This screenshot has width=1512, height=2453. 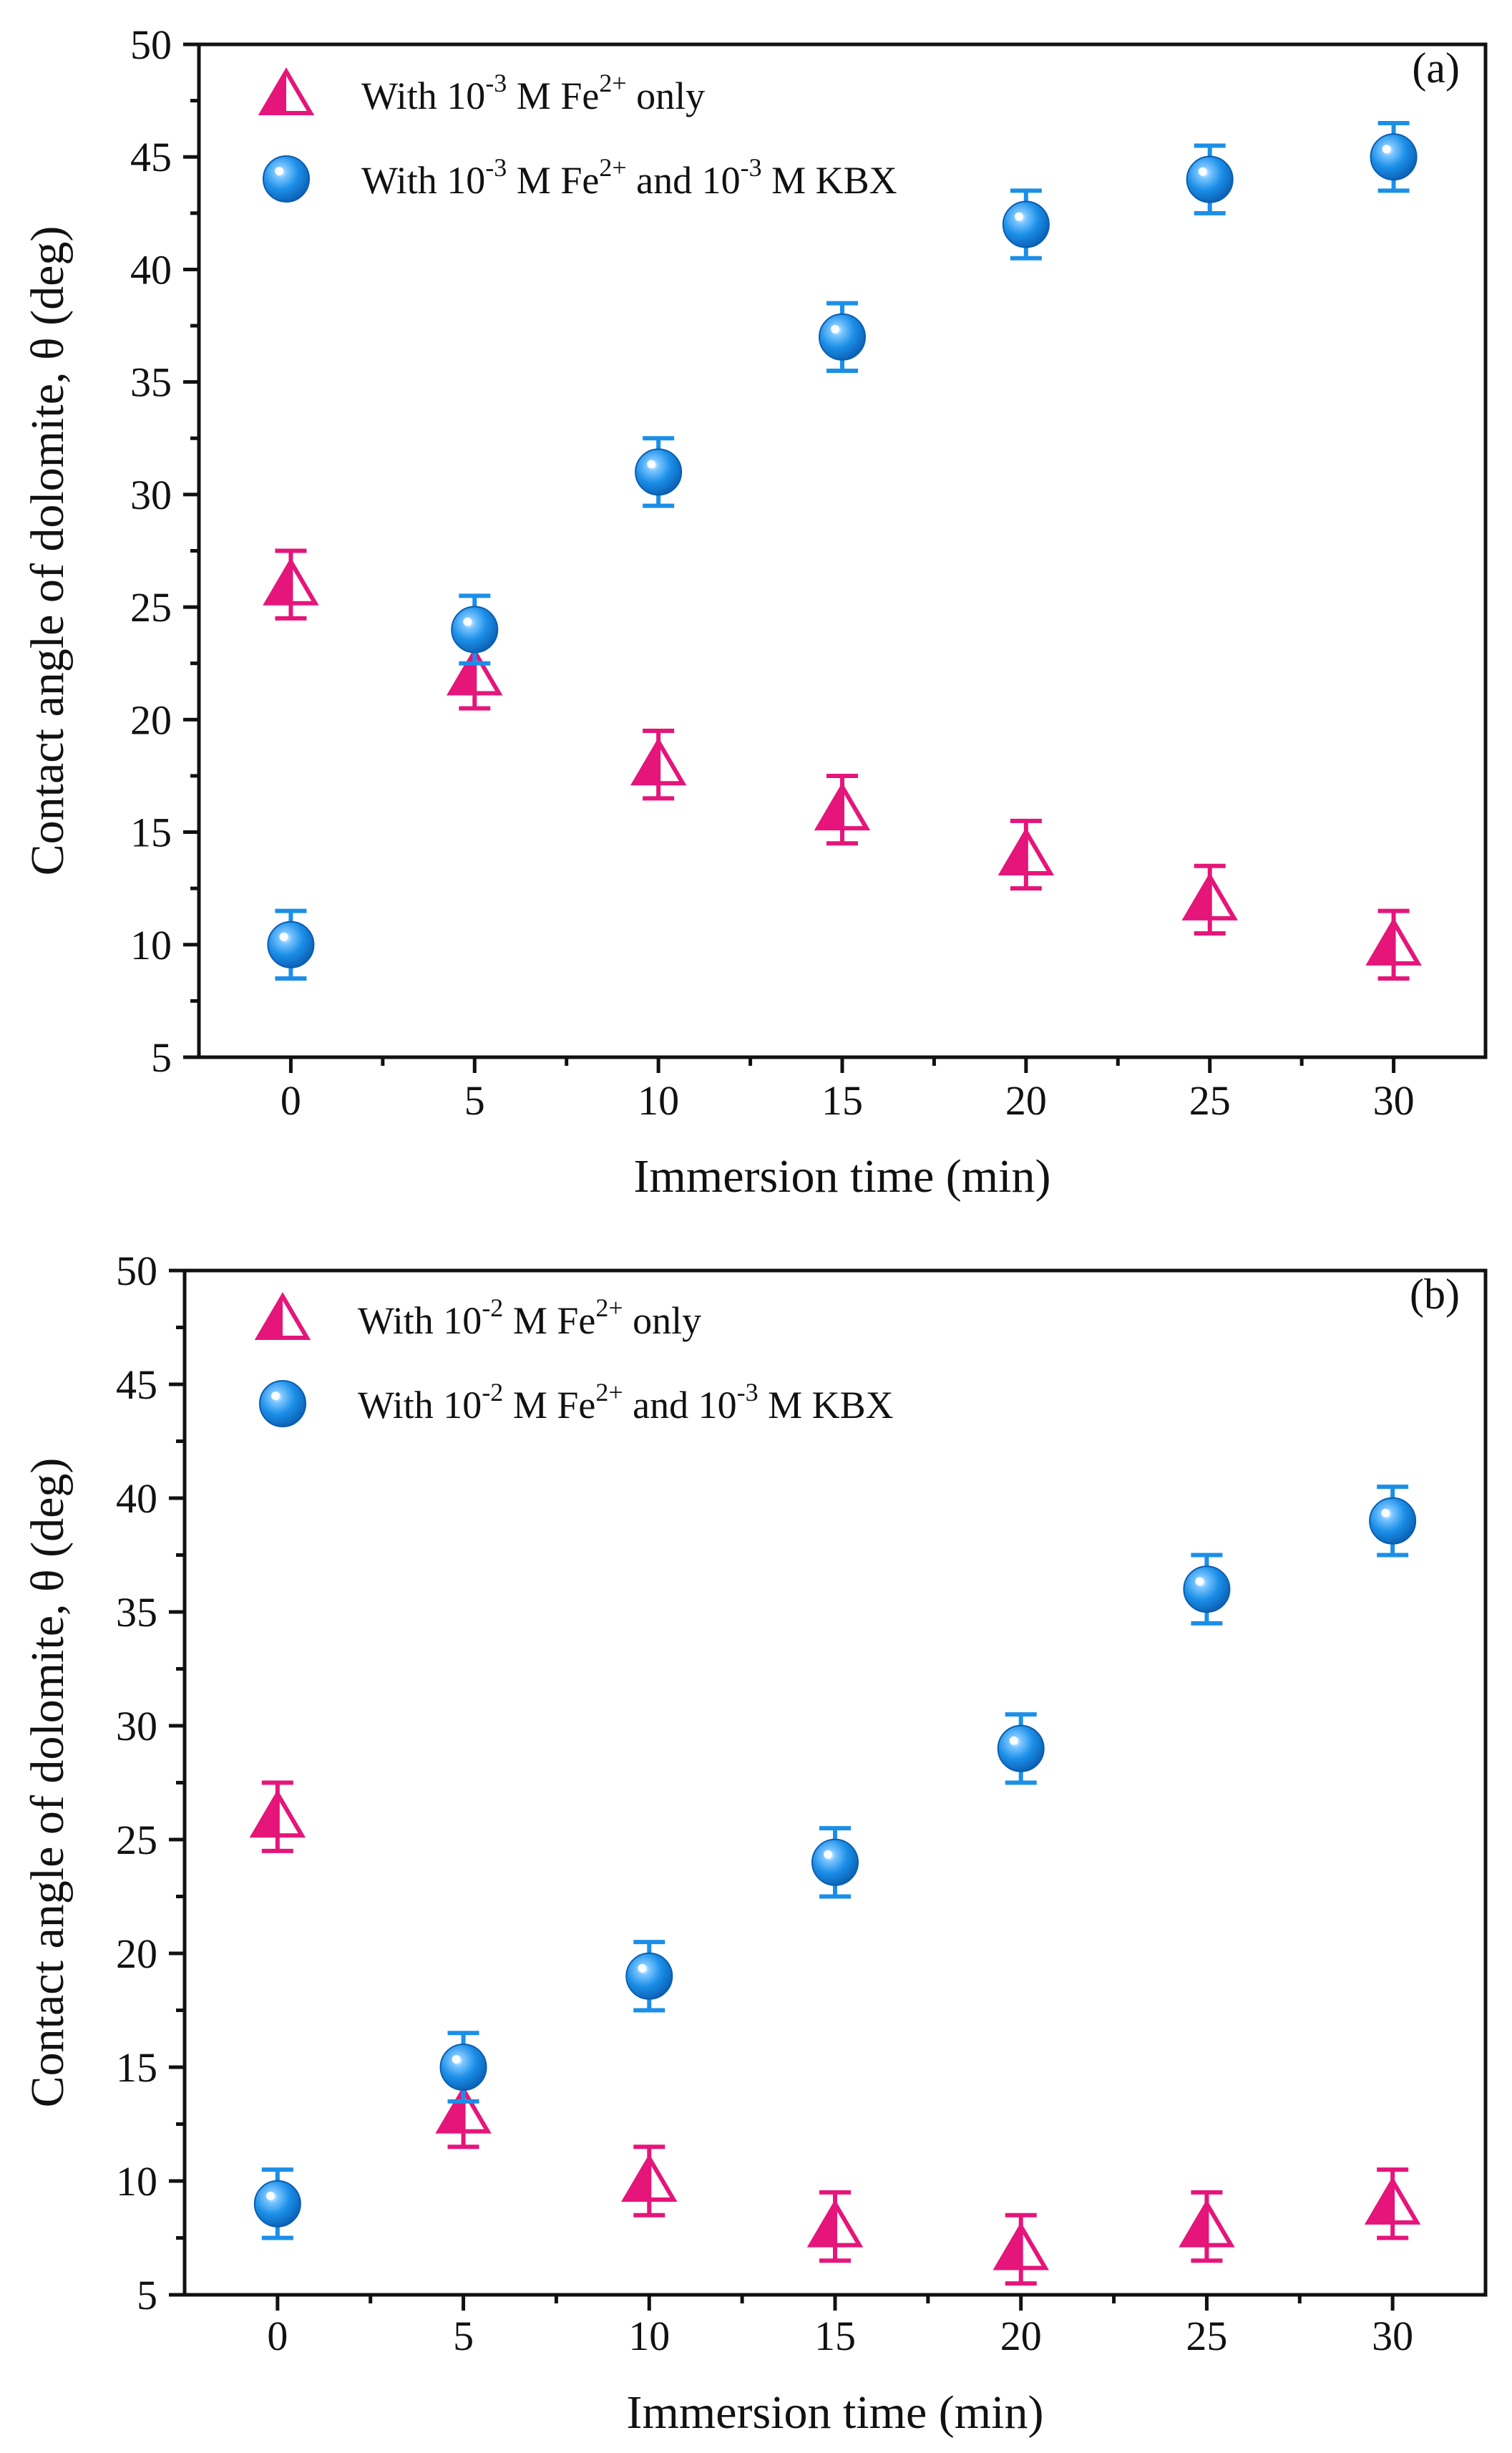 I want to click on y-tick-label: 10, so click(x=136, y=2181).